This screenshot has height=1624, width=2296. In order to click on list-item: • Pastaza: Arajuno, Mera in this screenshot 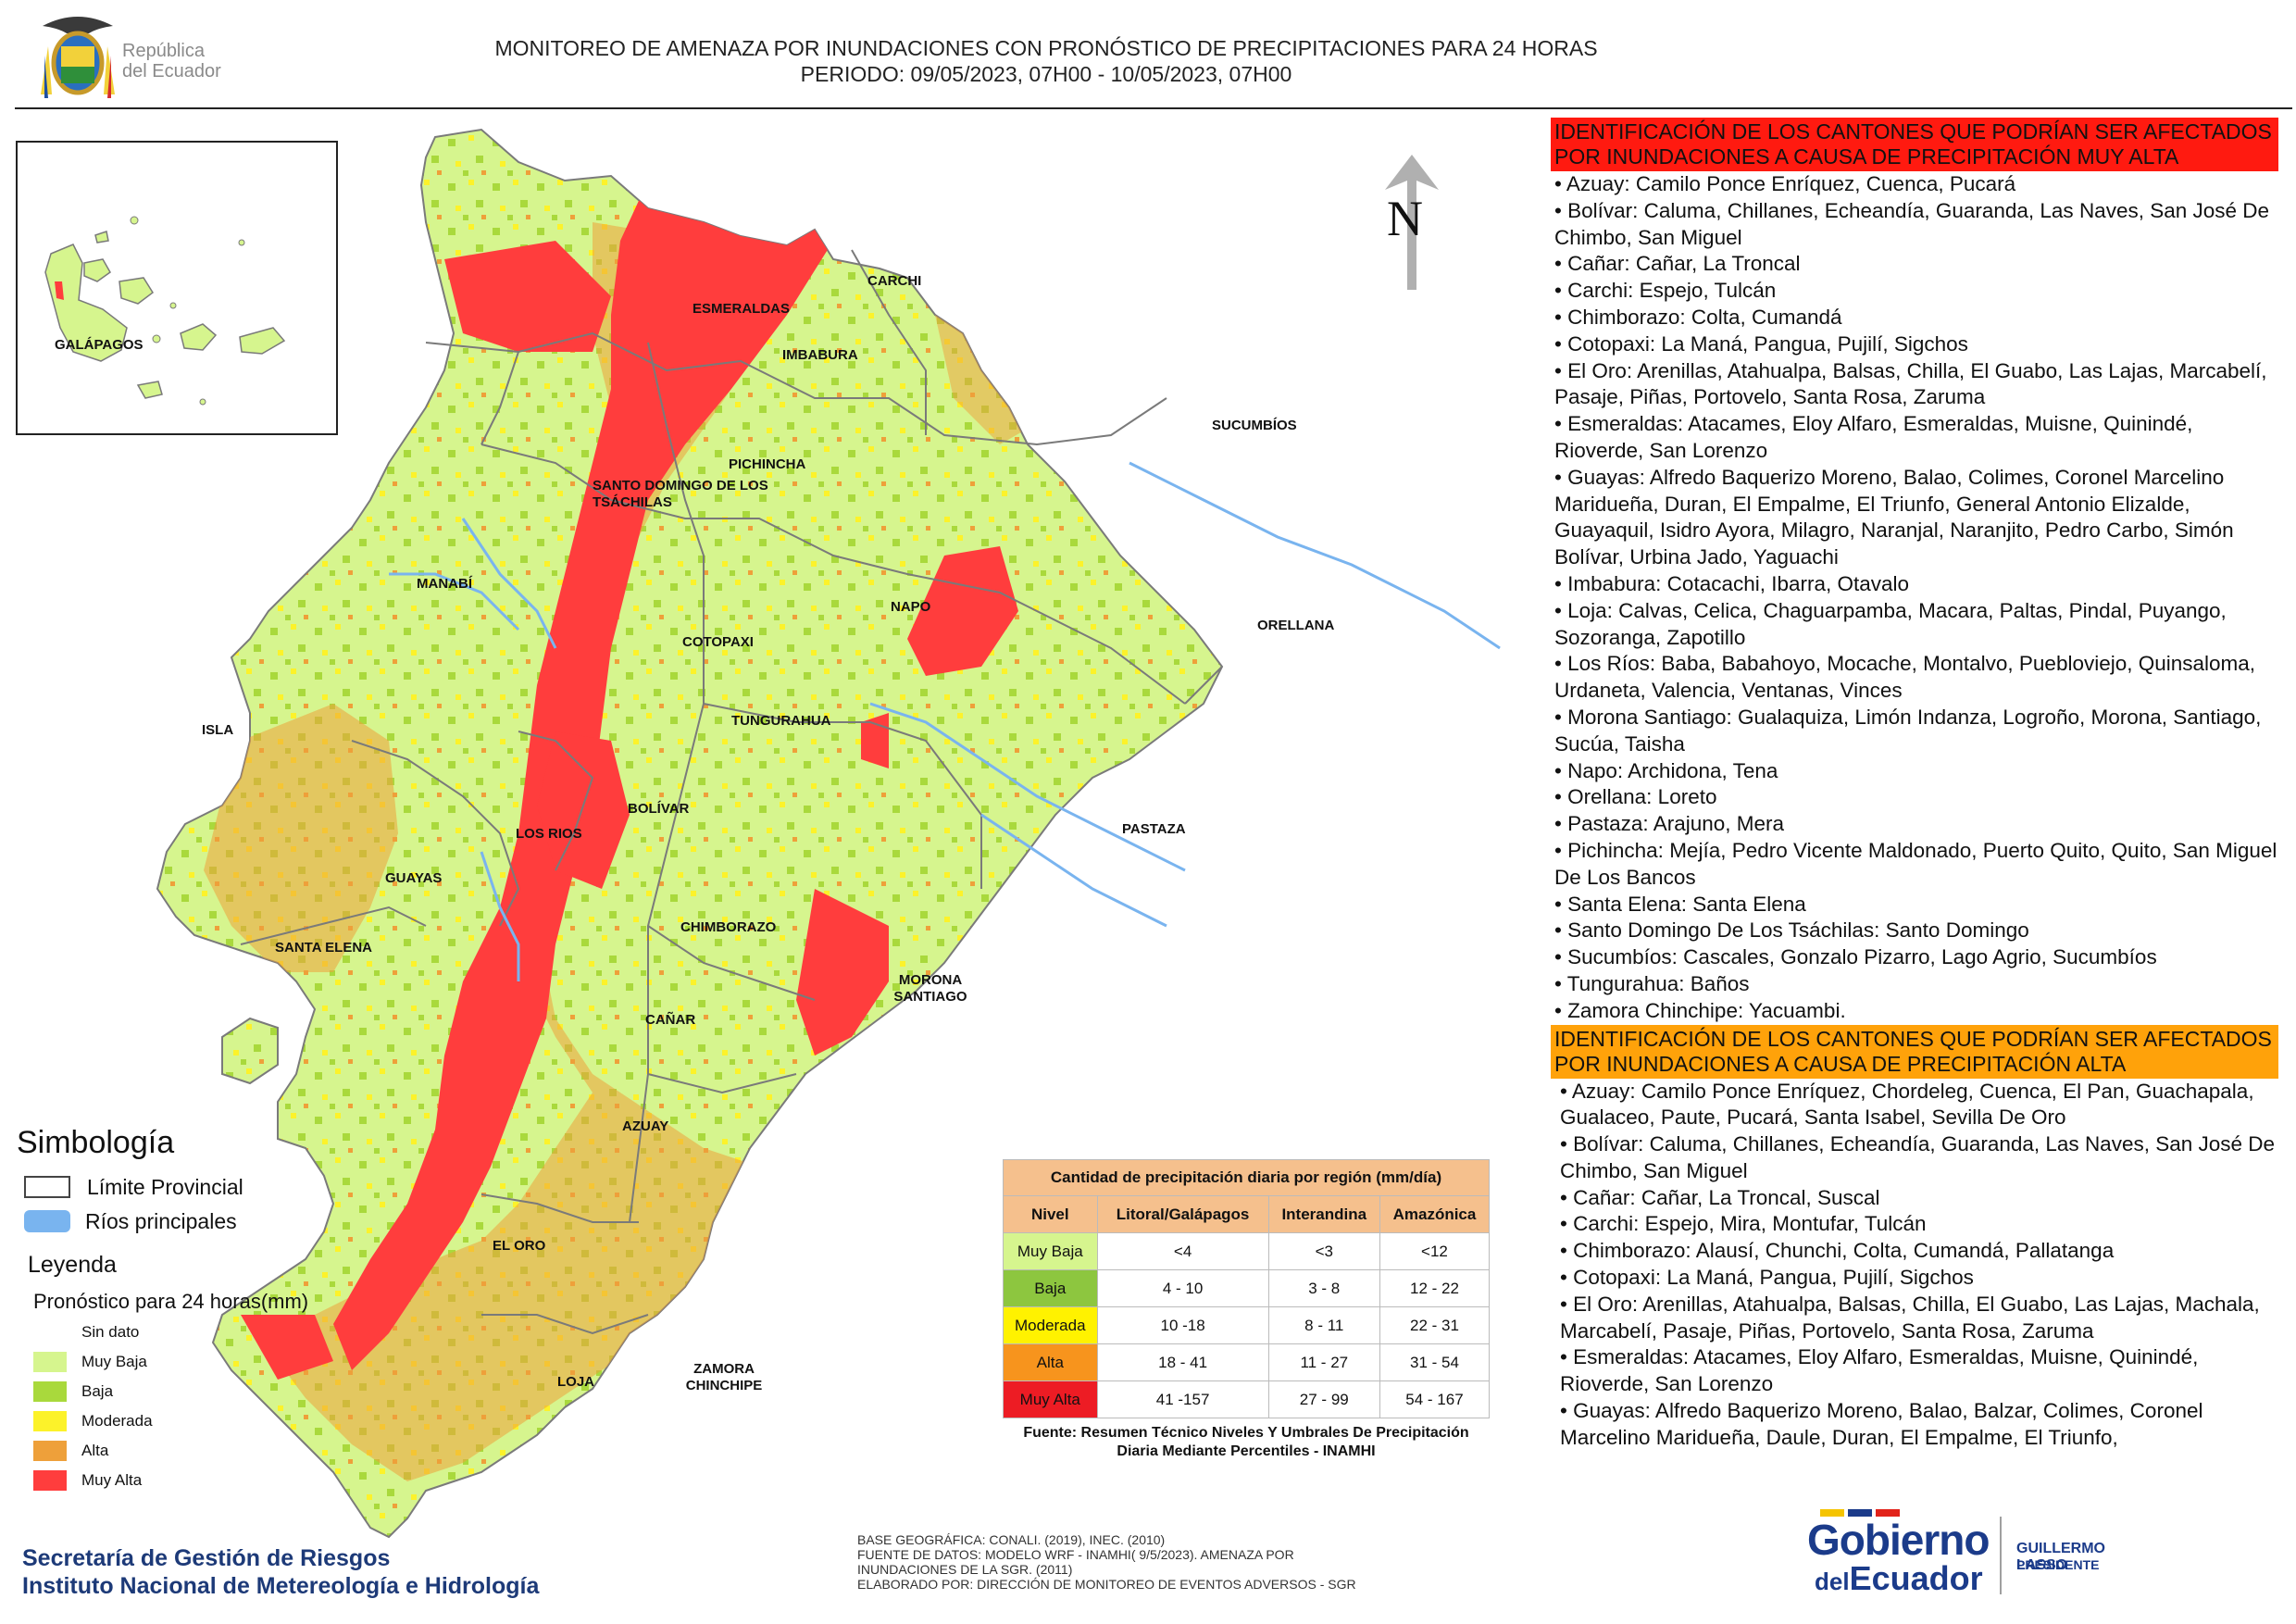, I will do `click(1669, 824)`.